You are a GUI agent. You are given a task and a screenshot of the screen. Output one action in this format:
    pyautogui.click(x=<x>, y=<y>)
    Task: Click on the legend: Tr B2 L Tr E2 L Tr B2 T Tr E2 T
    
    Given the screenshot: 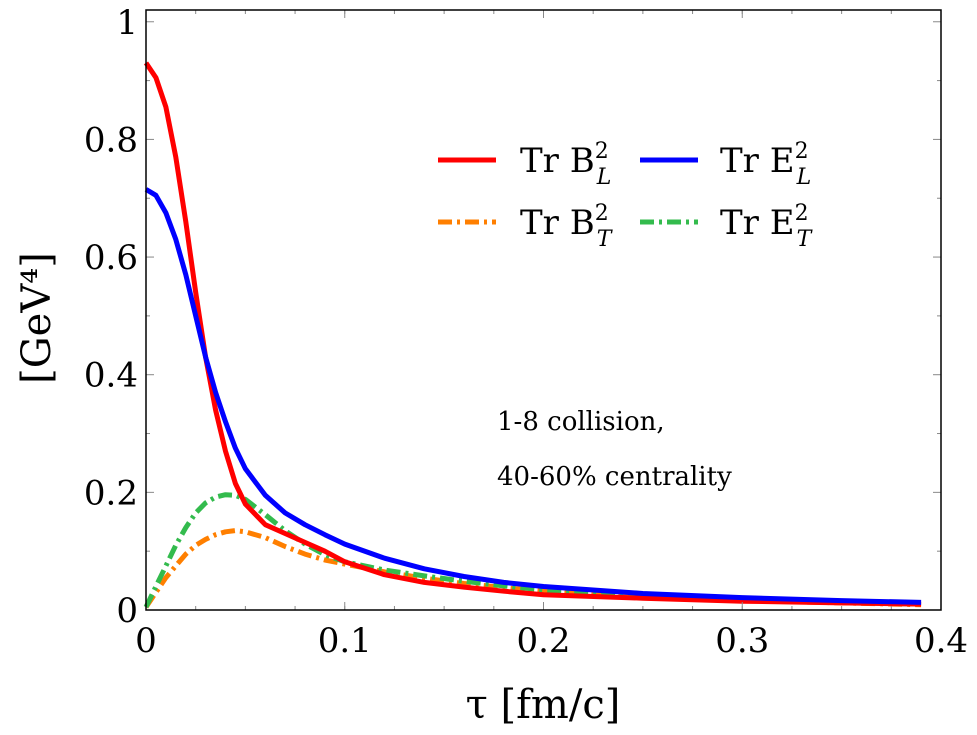 What is the action you would take?
    pyautogui.click(x=626, y=195)
    